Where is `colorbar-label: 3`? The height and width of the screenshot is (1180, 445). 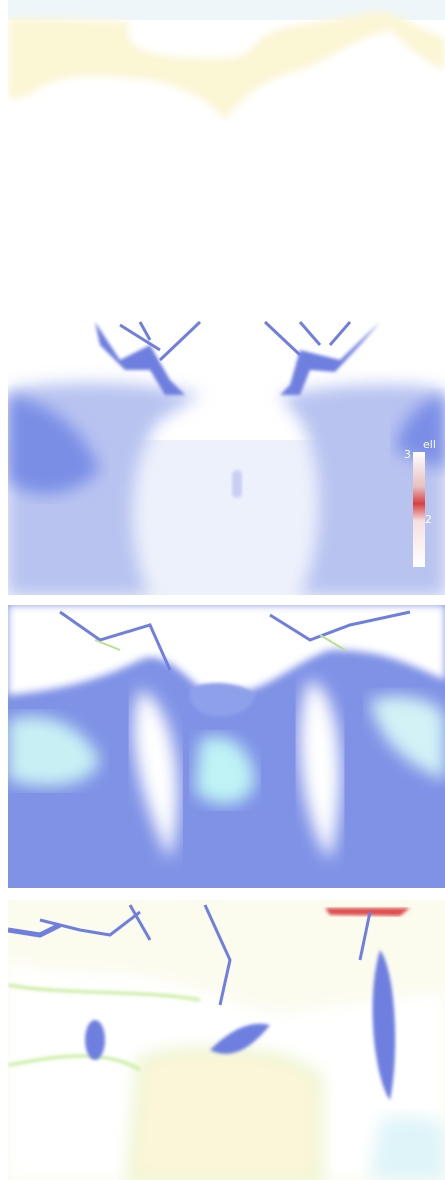
colorbar-label: 3 is located at coordinates (407, 454).